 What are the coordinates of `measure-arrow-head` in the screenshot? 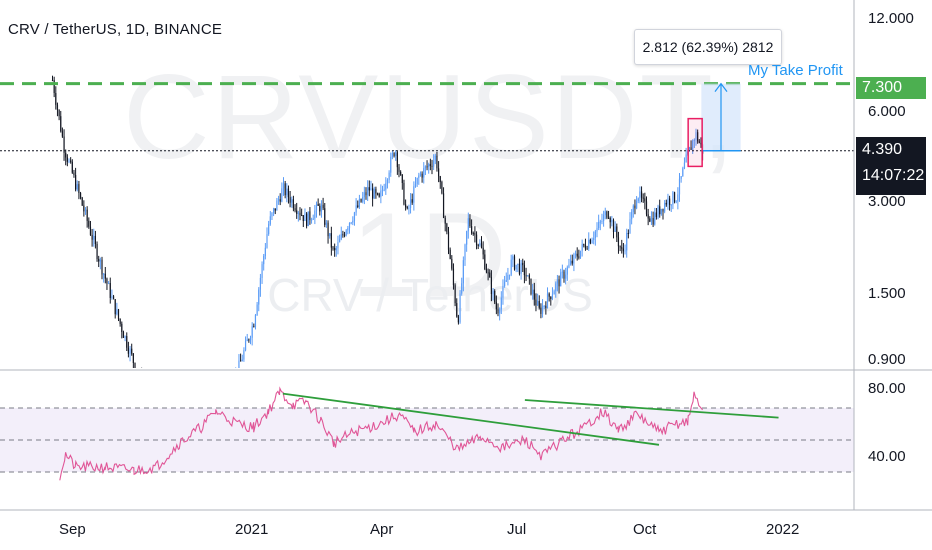 It's located at (721, 87).